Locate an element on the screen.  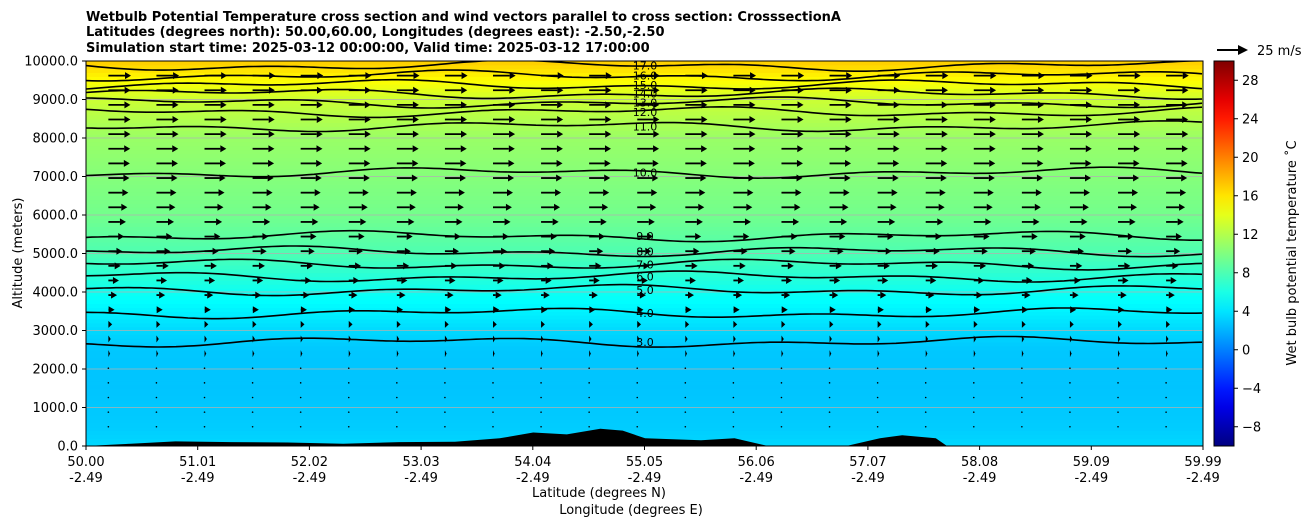
quiver-key-label: 25 m/s is located at coordinates (1279, 51).